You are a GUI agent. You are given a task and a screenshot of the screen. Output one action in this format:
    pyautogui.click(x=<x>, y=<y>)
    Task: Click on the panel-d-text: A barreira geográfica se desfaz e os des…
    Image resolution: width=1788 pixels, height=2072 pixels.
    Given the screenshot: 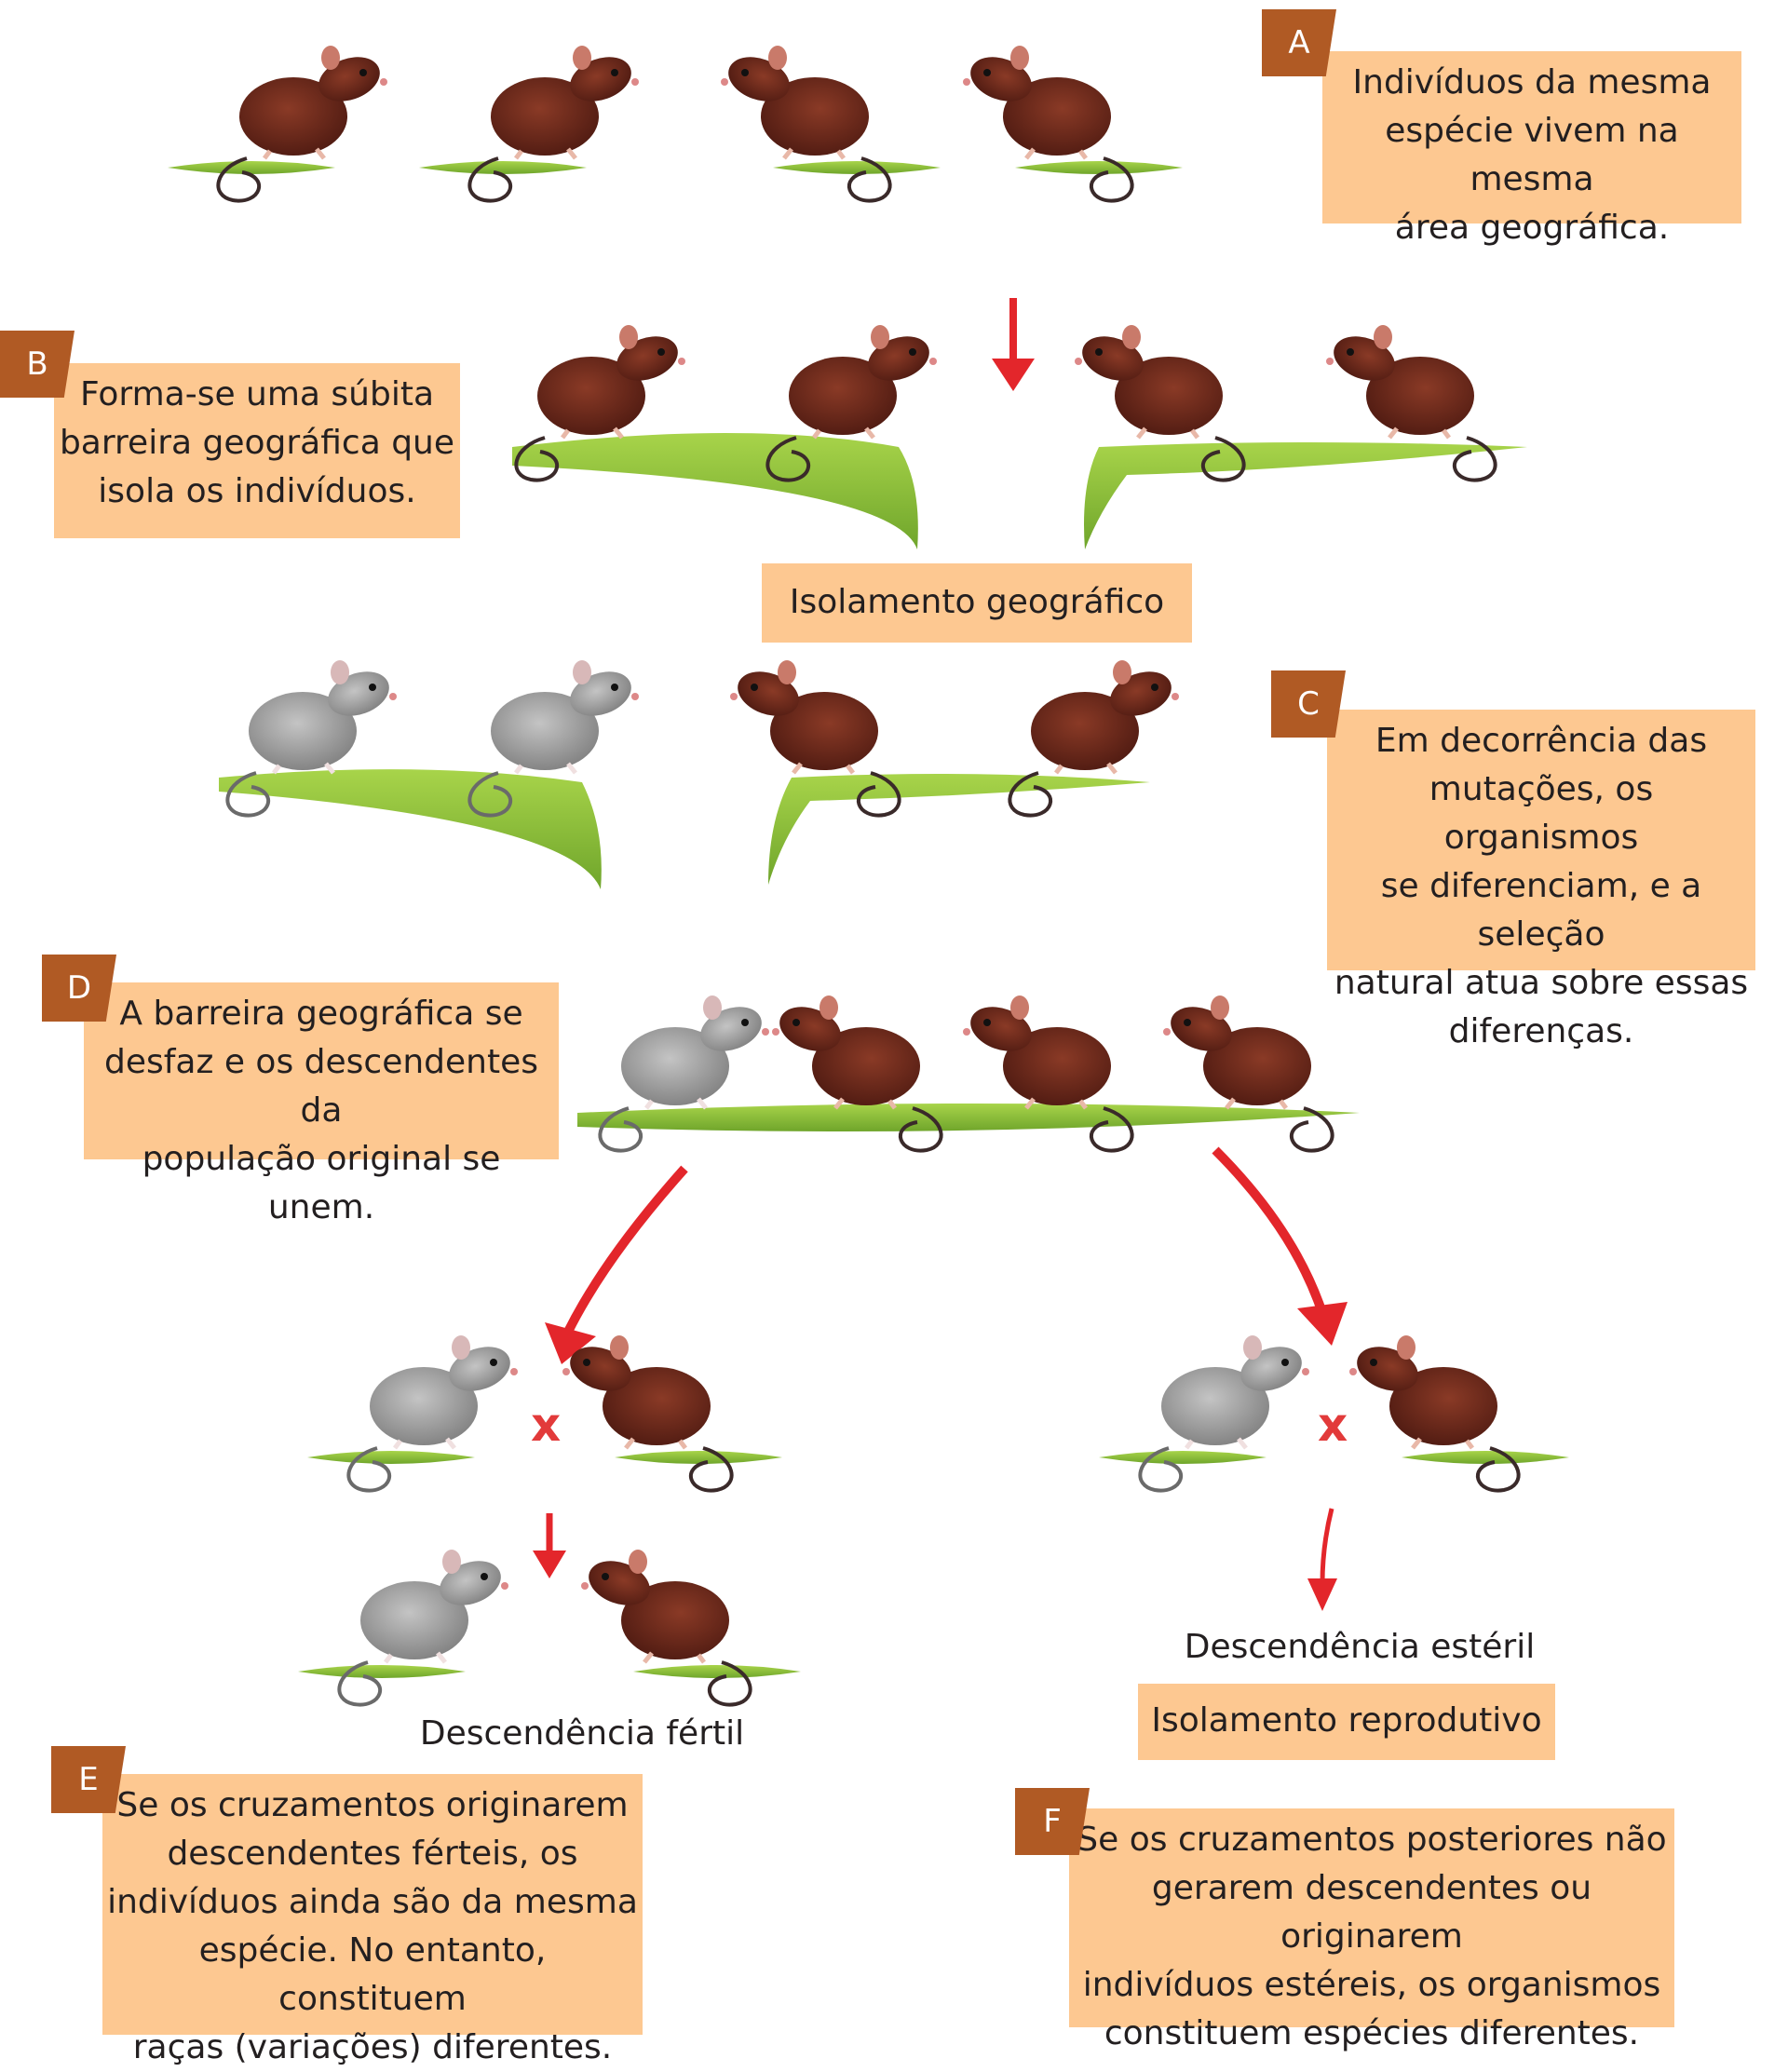 What is the action you would take?
    pyautogui.click(x=321, y=1104)
    